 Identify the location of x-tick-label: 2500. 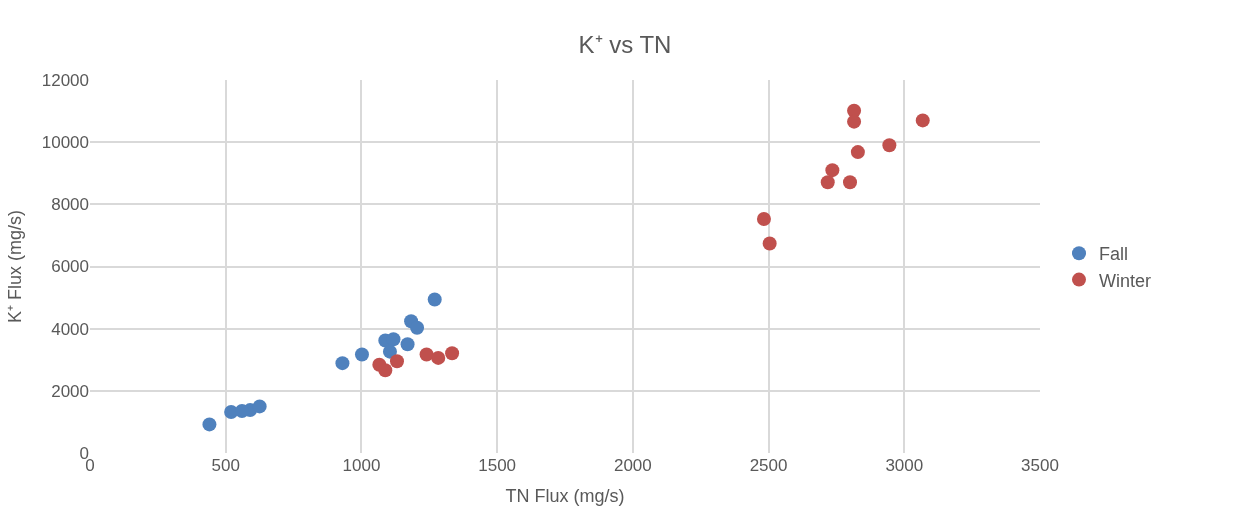
(768, 465).